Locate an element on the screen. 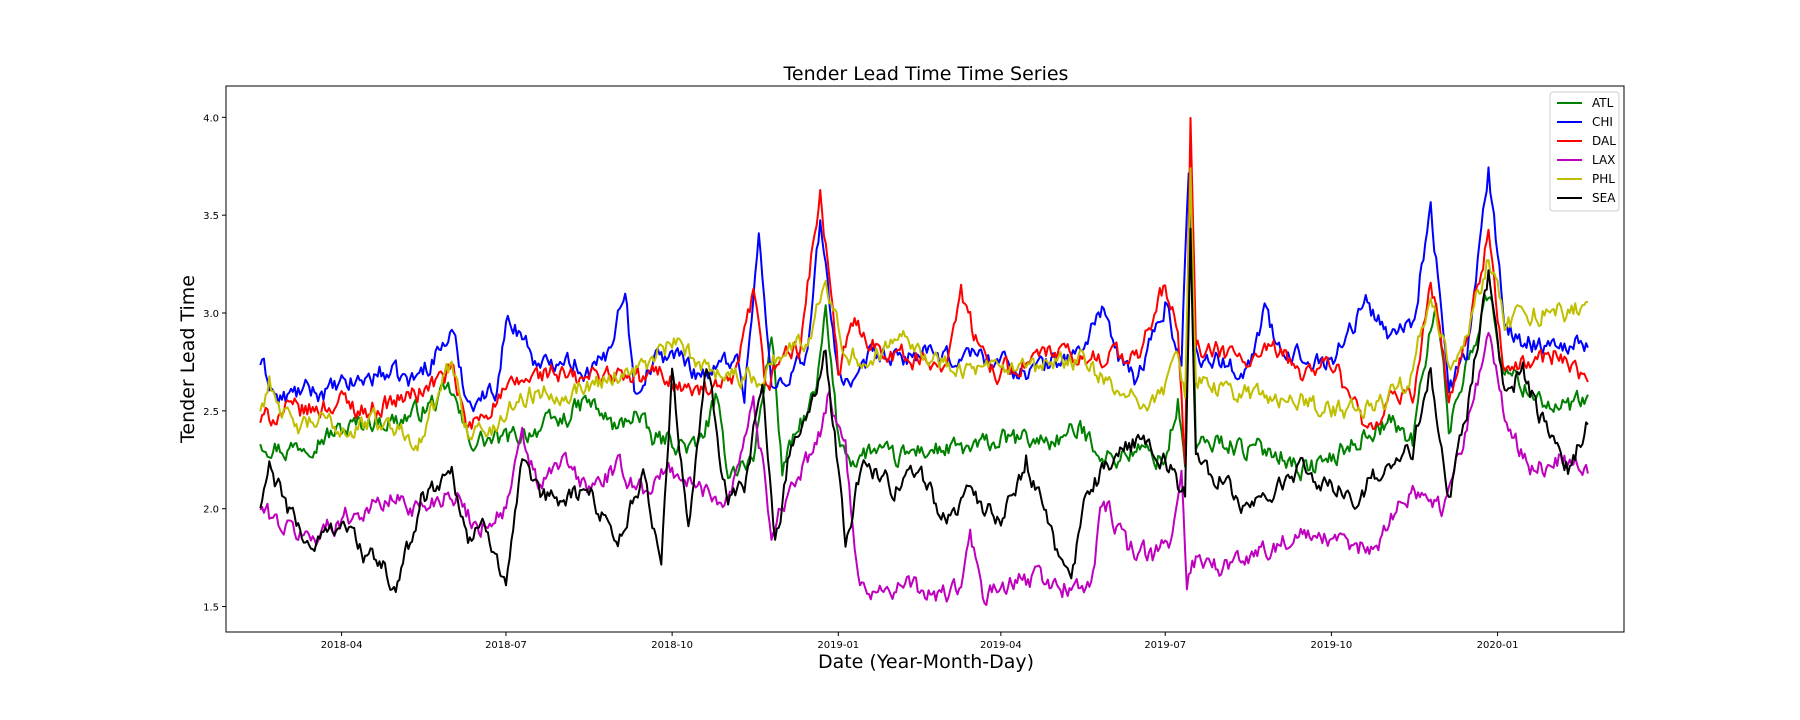  x-axis-title: Date (Year-Month-Day) is located at coordinates (926, 662).